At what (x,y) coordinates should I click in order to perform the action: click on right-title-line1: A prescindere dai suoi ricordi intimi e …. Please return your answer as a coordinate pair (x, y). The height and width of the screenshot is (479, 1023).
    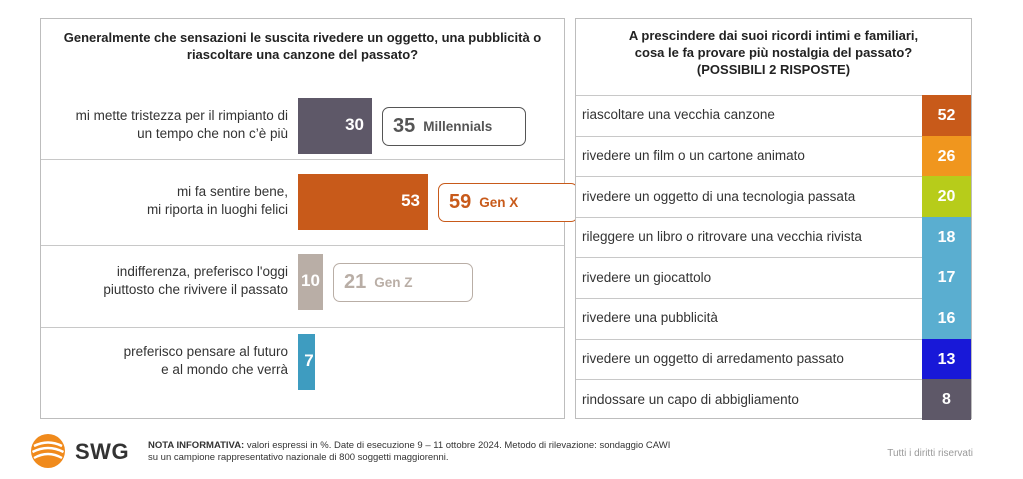
    Looking at the image, I should click on (773, 35).